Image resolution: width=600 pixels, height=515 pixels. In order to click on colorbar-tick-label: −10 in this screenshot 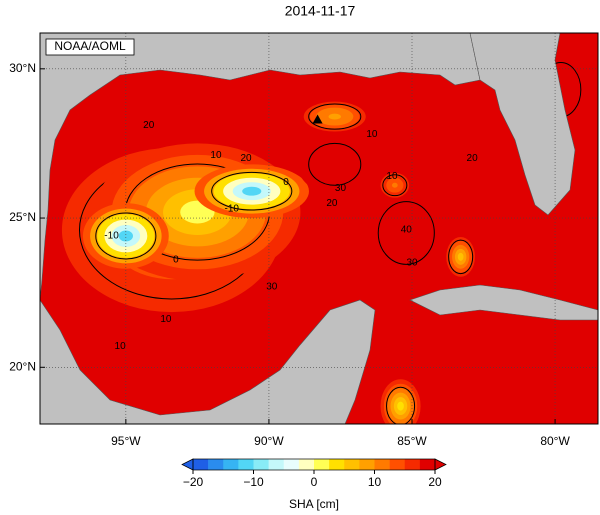, I will do `click(253, 482)`.